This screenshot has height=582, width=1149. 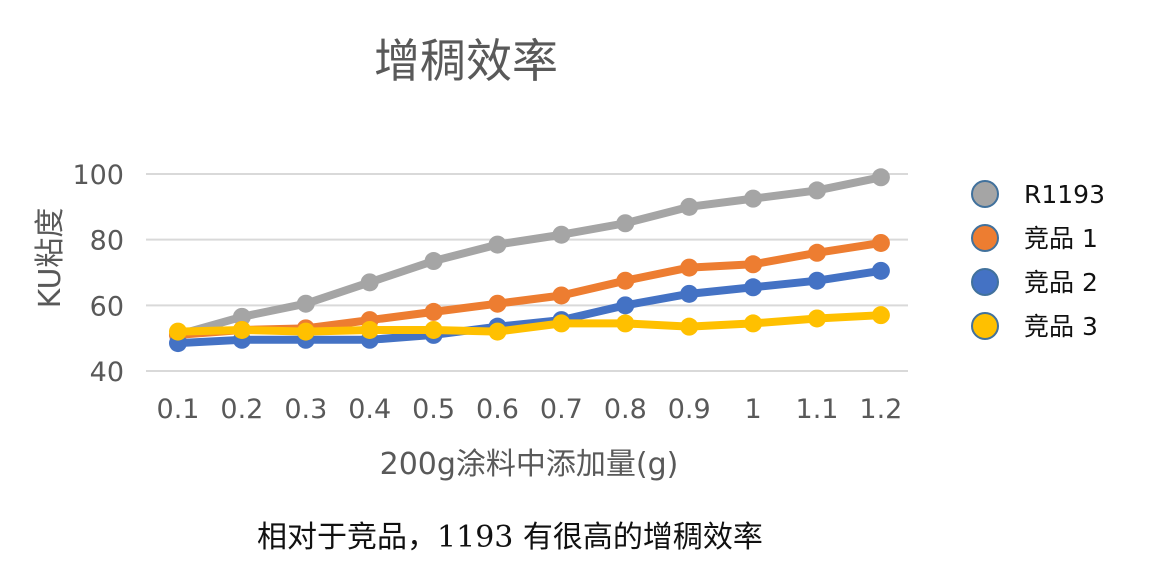 What do you see at coordinates (433, 409) in the screenshot?
I see `x-tick-label: 0.5` at bounding box center [433, 409].